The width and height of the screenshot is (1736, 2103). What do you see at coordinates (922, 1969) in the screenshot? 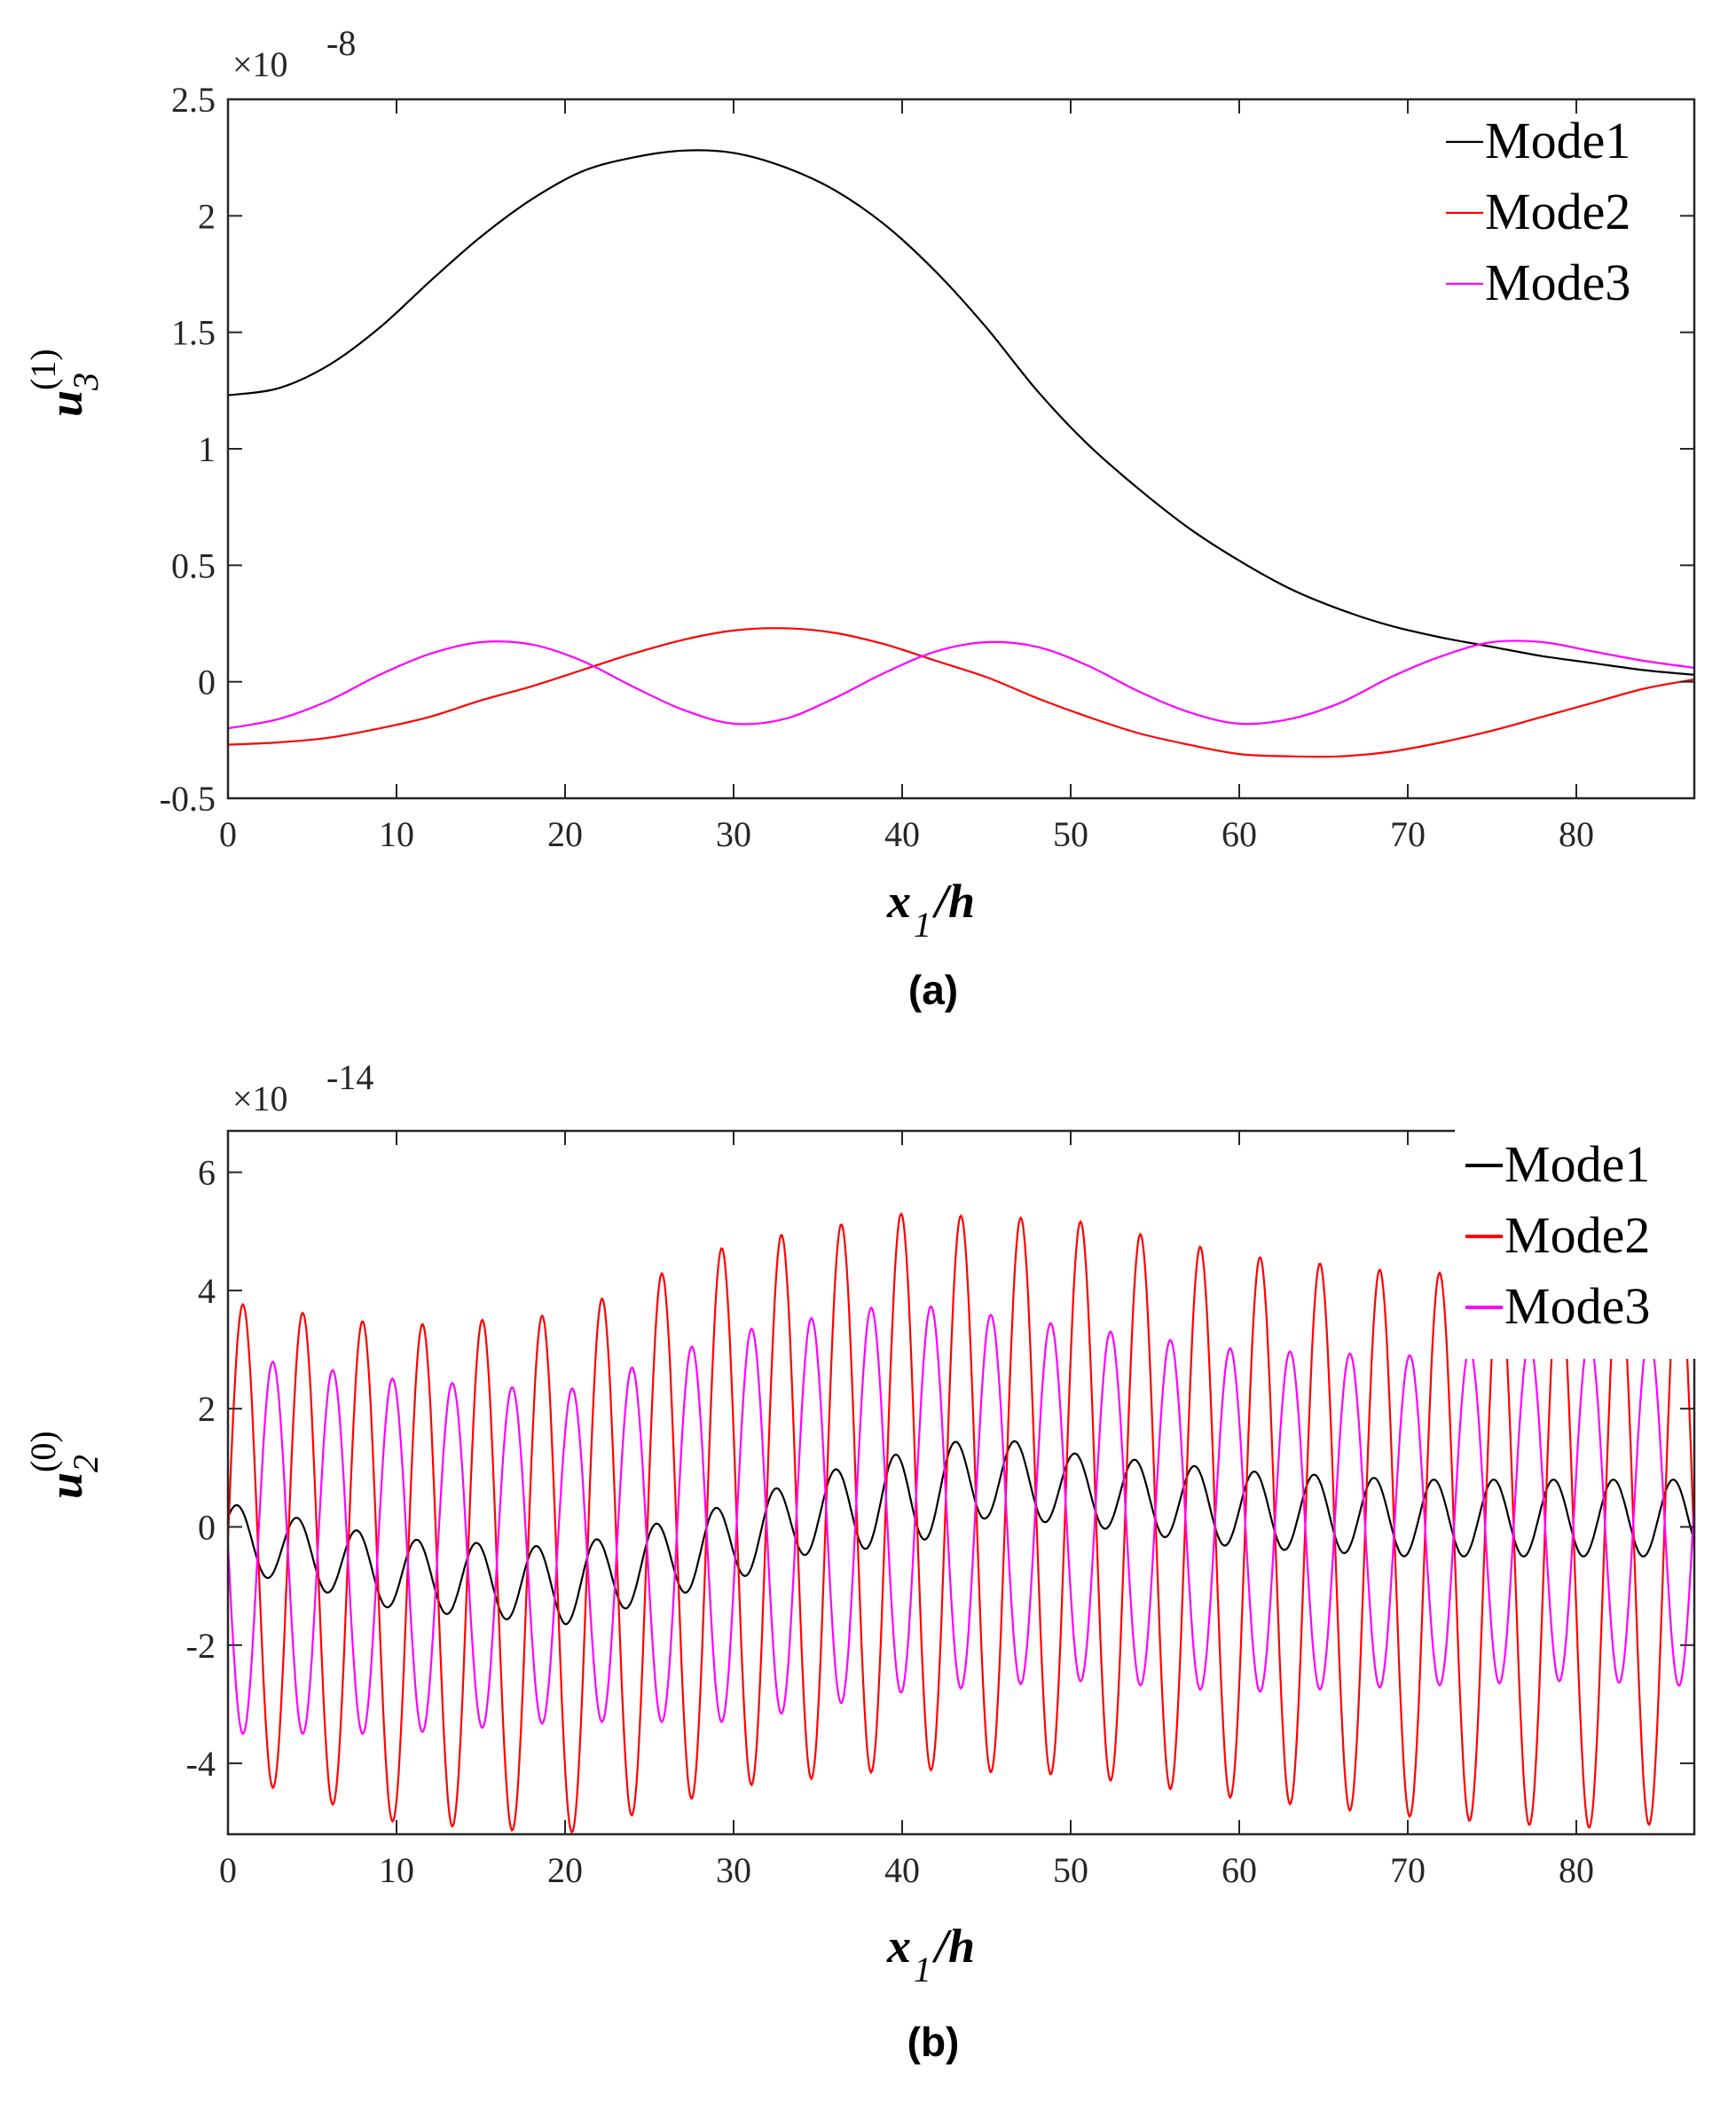
I see `x-axis-label-b-sub: 1` at bounding box center [922, 1969].